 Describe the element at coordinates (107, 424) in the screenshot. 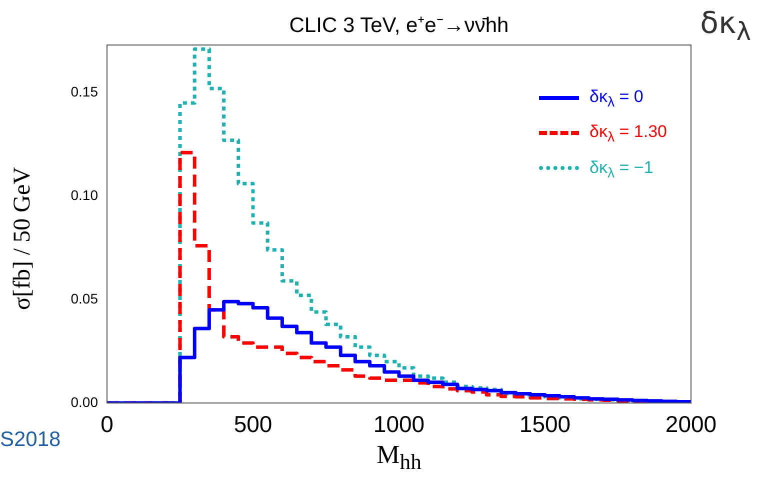

I see `x-tick-label: 0` at that location.